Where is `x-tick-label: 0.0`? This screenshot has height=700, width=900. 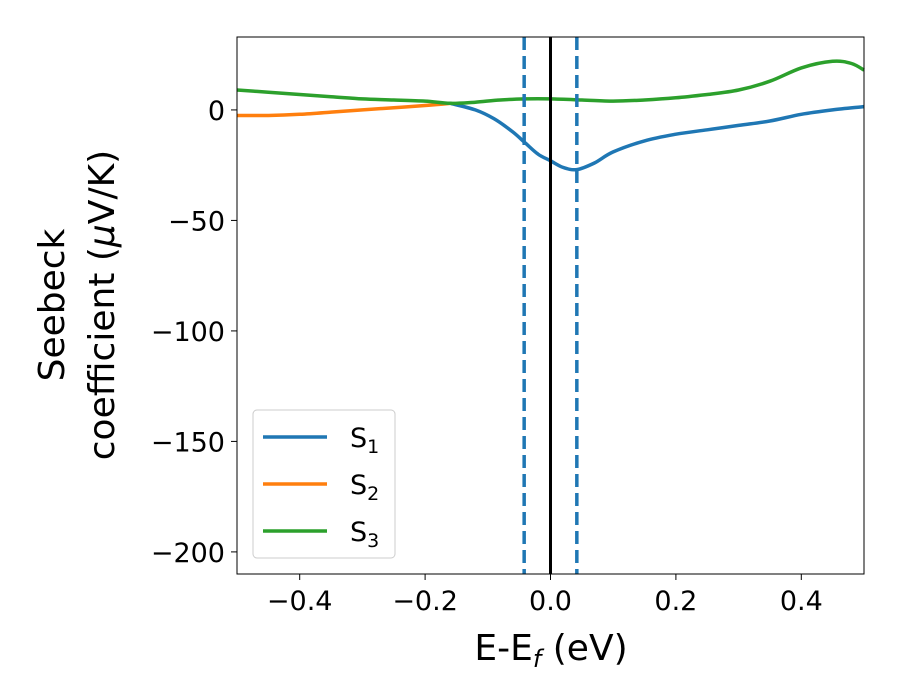
x-tick-label: 0.0 is located at coordinates (550, 601).